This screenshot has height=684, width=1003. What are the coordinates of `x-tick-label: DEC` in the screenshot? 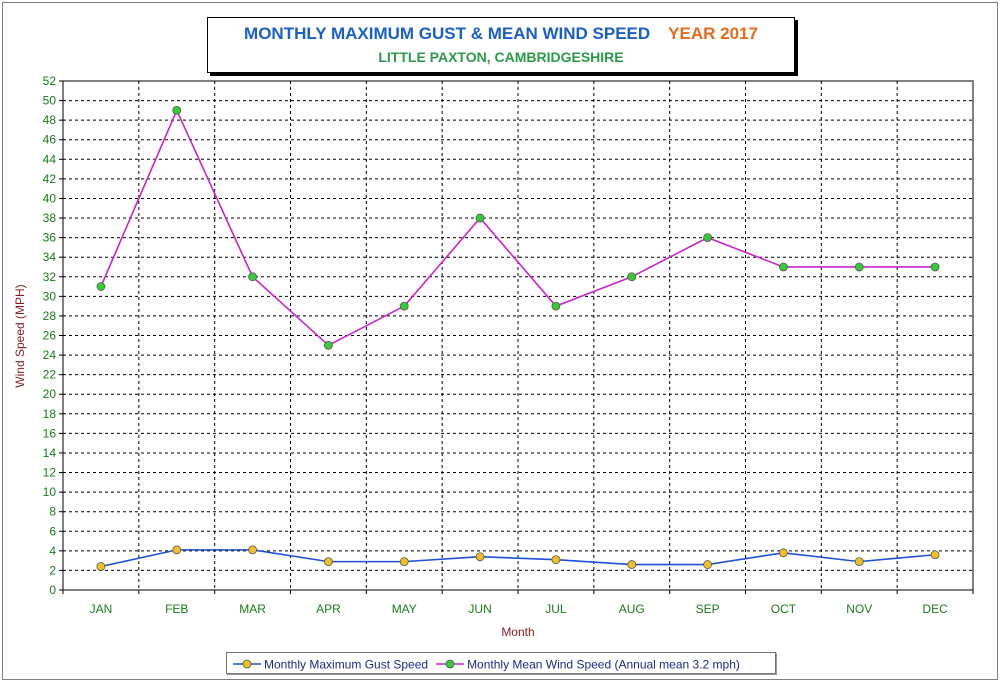 It's located at (935, 609).